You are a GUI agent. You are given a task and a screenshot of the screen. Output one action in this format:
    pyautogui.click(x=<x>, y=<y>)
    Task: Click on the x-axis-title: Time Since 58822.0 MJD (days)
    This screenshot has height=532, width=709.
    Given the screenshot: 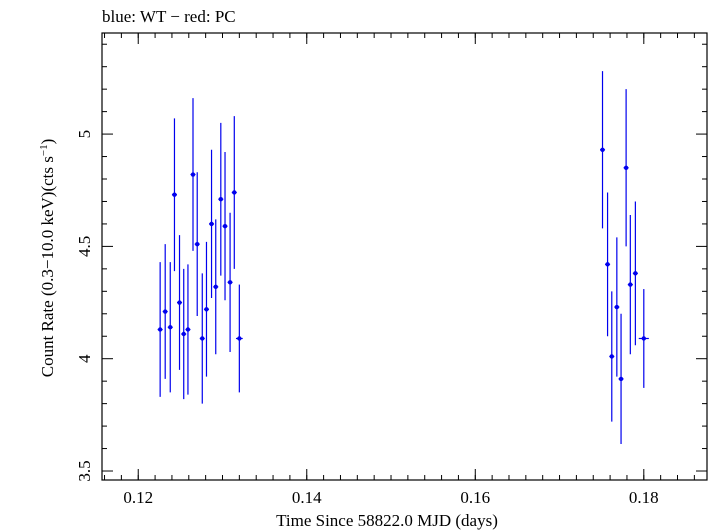 What is the action you would take?
    pyautogui.click(x=387, y=520)
    